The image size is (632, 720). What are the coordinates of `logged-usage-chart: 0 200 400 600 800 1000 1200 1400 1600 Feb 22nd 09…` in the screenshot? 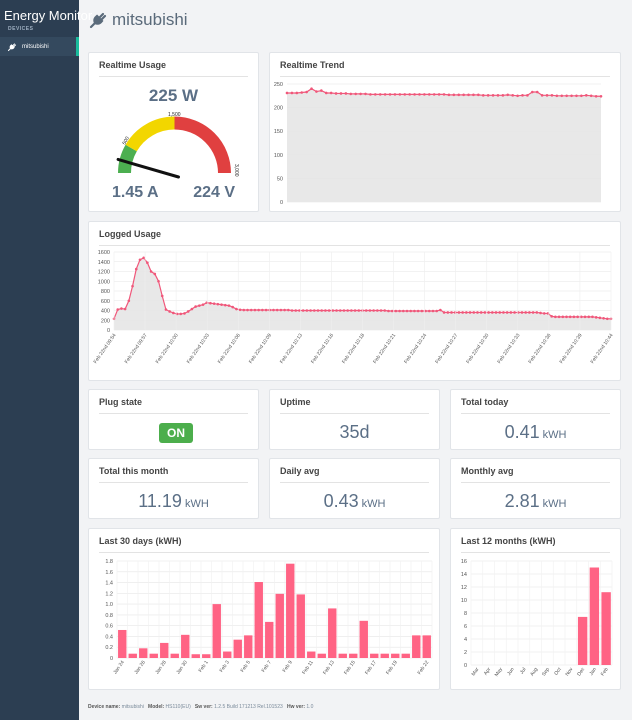 It's located at (354, 307).